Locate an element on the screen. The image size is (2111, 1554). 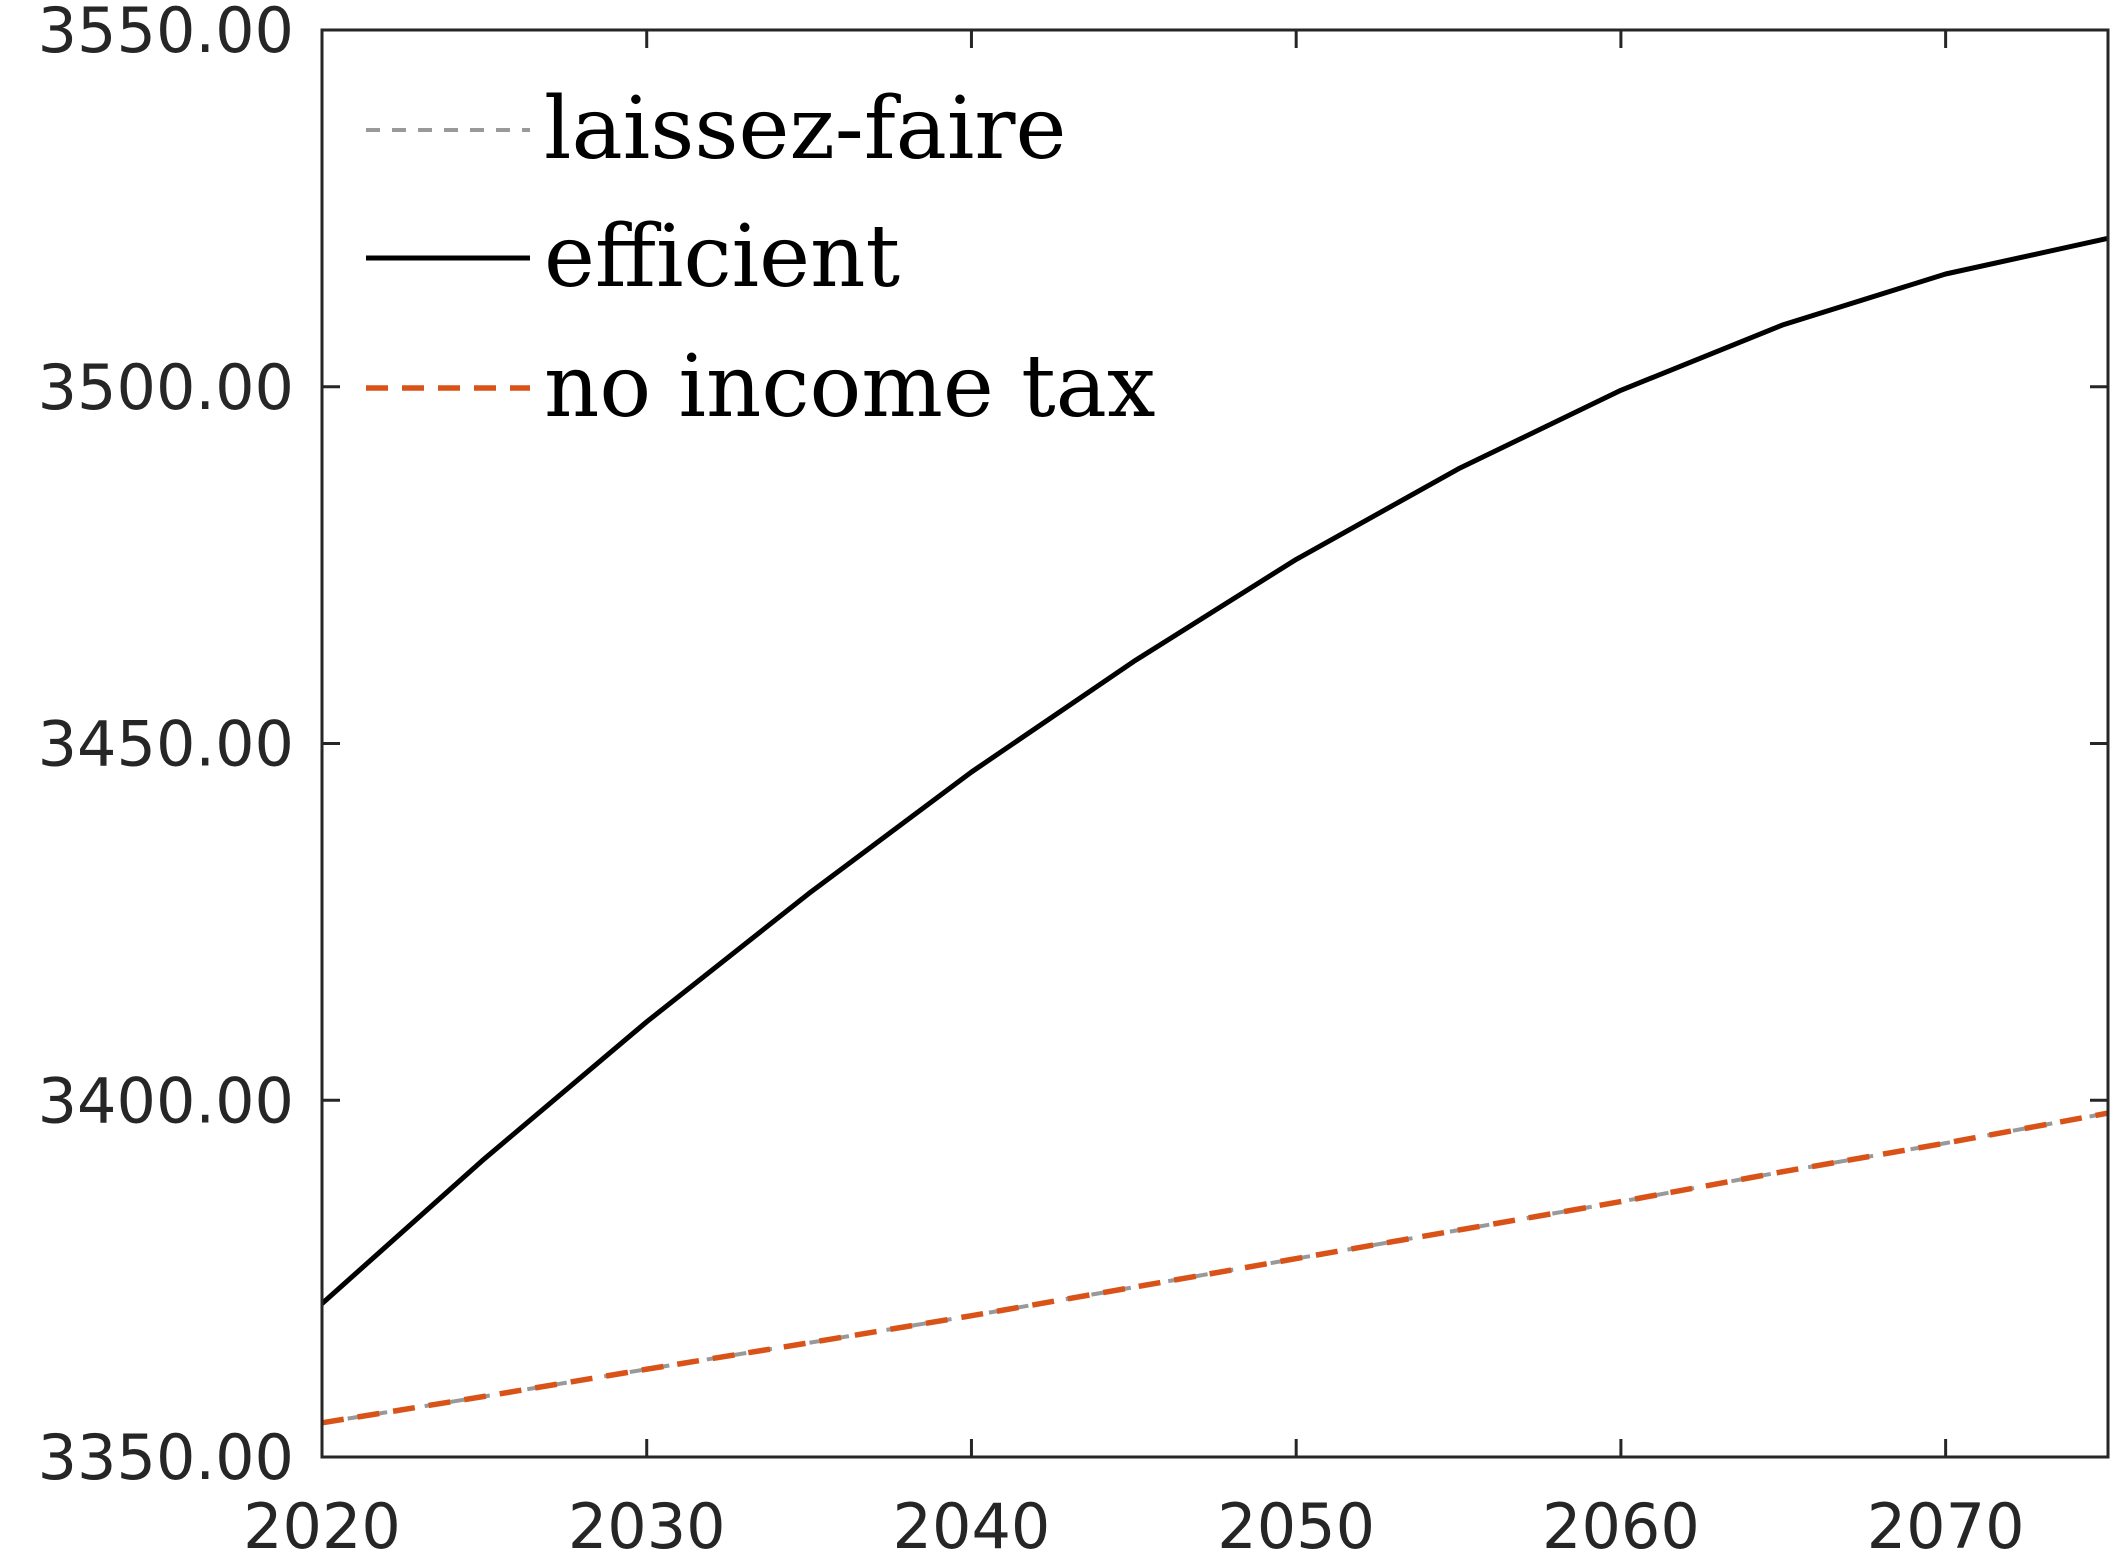
x-tick-label: 2060 is located at coordinates (1621, 1522).